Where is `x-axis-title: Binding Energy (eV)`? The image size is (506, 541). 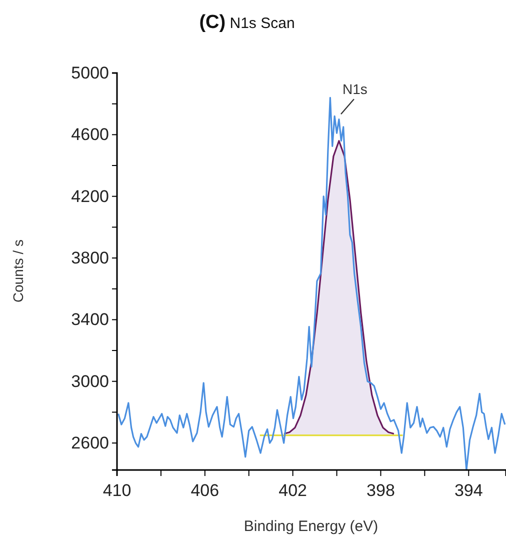
x-axis-title: Binding Energy (eV) is located at coordinates (311, 526).